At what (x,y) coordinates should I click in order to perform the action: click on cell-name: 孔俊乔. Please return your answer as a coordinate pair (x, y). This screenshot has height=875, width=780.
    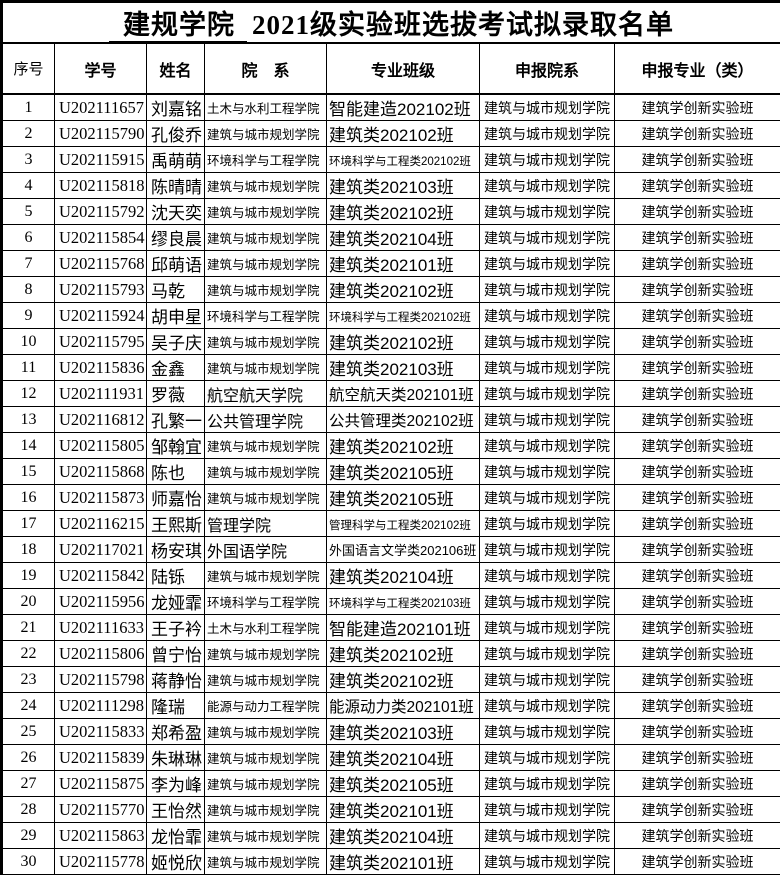
    Looking at the image, I should click on (175, 133).